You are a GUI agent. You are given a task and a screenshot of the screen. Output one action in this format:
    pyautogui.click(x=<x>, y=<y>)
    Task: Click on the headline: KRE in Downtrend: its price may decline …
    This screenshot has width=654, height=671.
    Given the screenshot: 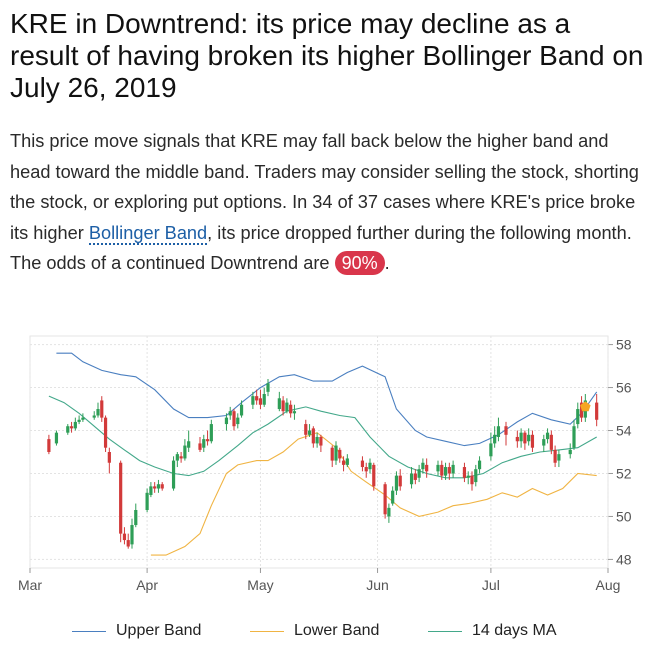 What is the action you would take?
    pyautogui.click(x=327, y=55)
    